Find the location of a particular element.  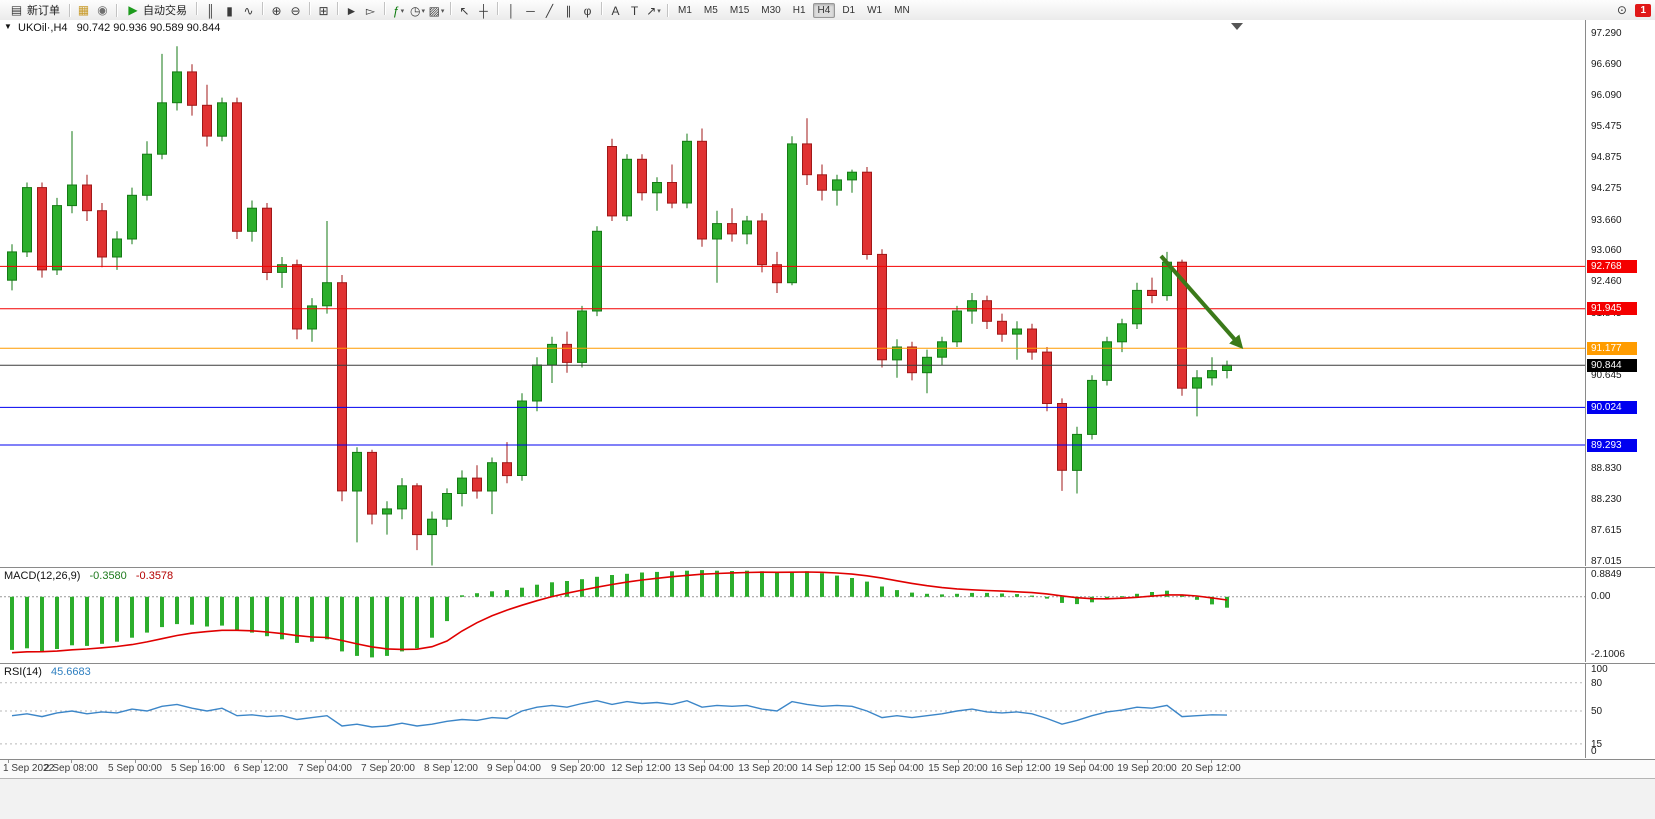

time-axis-label: 15 Sep 20:00 is located at coordinates (958, 768).